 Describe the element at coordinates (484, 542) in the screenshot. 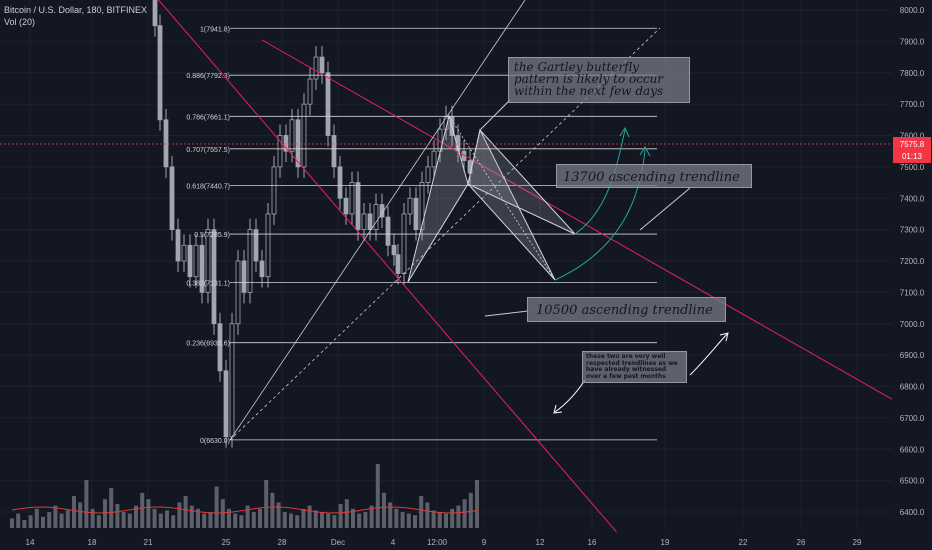

I see `time-tick-label: 9` at that location.